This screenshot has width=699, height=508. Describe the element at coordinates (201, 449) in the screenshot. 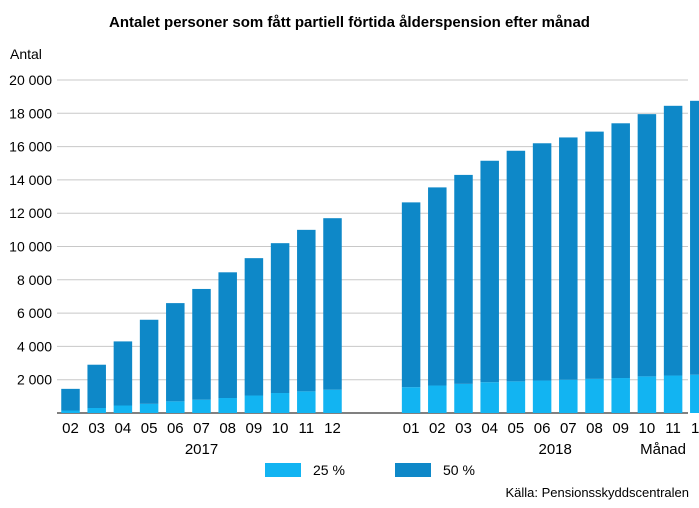

I see `x-group-label: 2017` at that location.